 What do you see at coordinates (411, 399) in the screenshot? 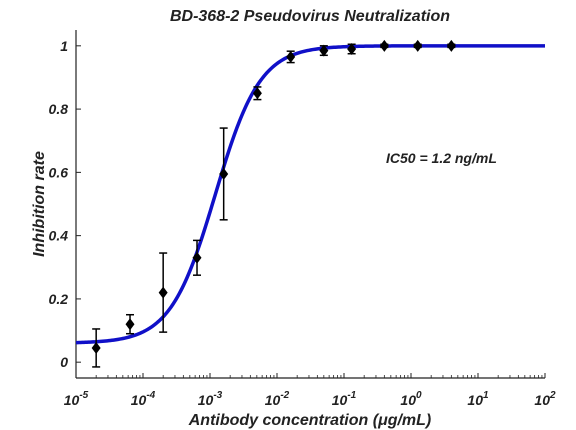
I see `x-tick-label: 10⁰` at bounding box center [411, 399].